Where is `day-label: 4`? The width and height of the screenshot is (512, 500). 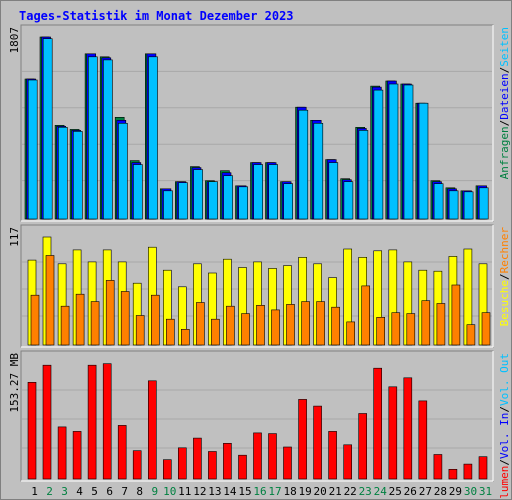
day-label: 4 is located at coordinates (79, 491).